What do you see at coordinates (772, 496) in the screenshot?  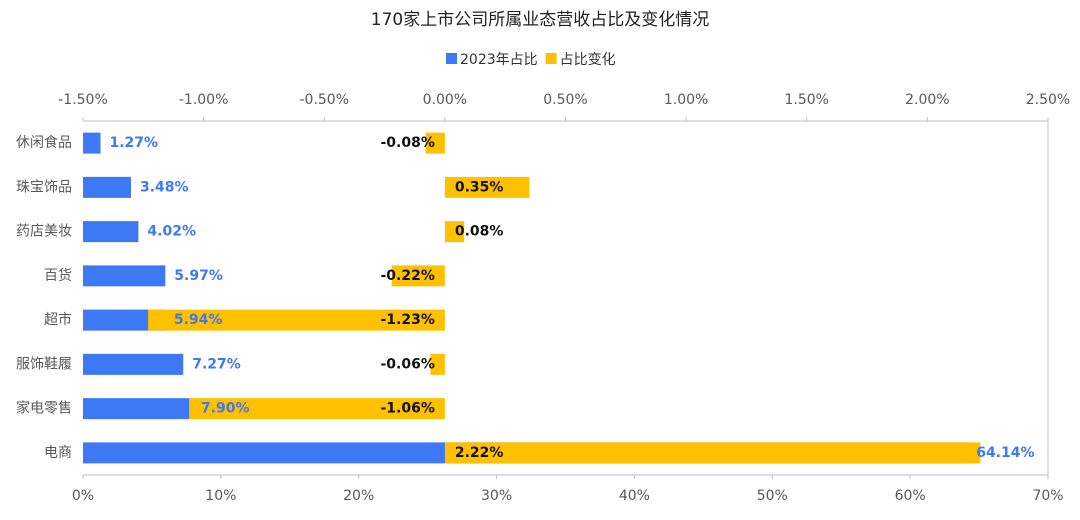 I see `x-tick-label: 50%` at bounding box center [772, 496].